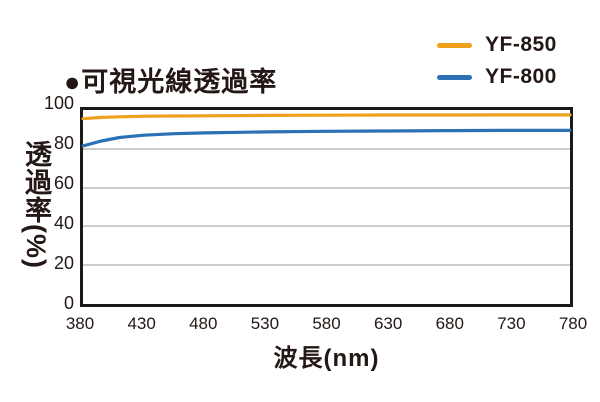 The height and width of the screenshot is (402, 600). What do you see at coordinates (58, 103) in the screenshot?
I see `y-tick-label: 100` at bounding box center [58, 103].